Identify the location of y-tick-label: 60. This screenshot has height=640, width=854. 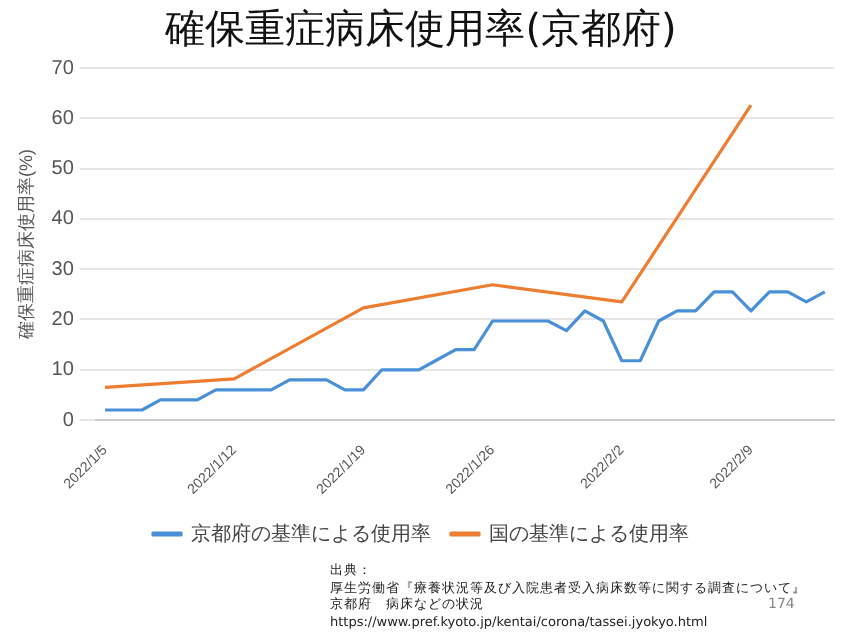
(63, 118).